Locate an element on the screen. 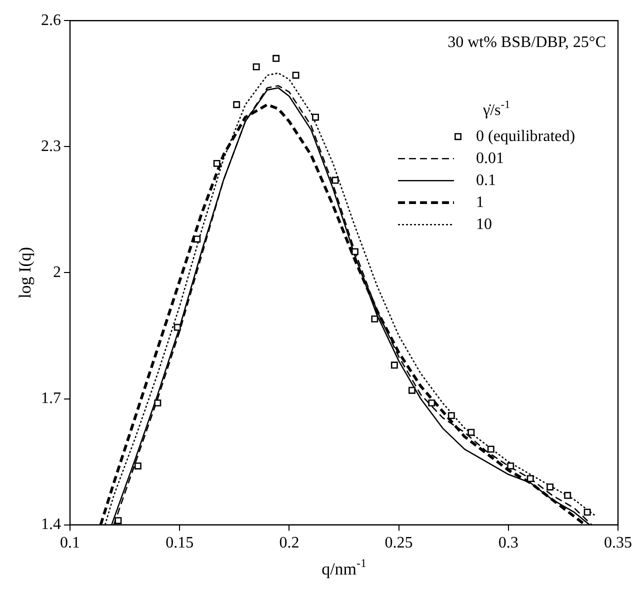  x-tick-label: 0.1 is located at coordinates (70, 543).